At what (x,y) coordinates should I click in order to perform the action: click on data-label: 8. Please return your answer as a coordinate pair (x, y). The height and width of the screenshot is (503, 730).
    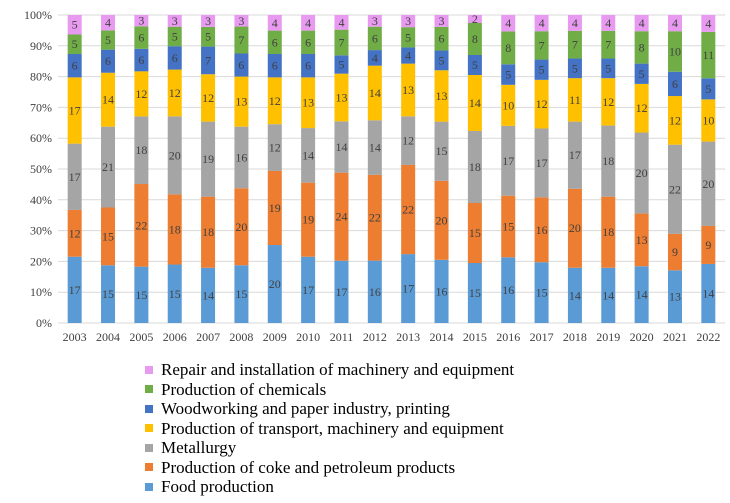
    Looking at the image, I should click on (475, 39).